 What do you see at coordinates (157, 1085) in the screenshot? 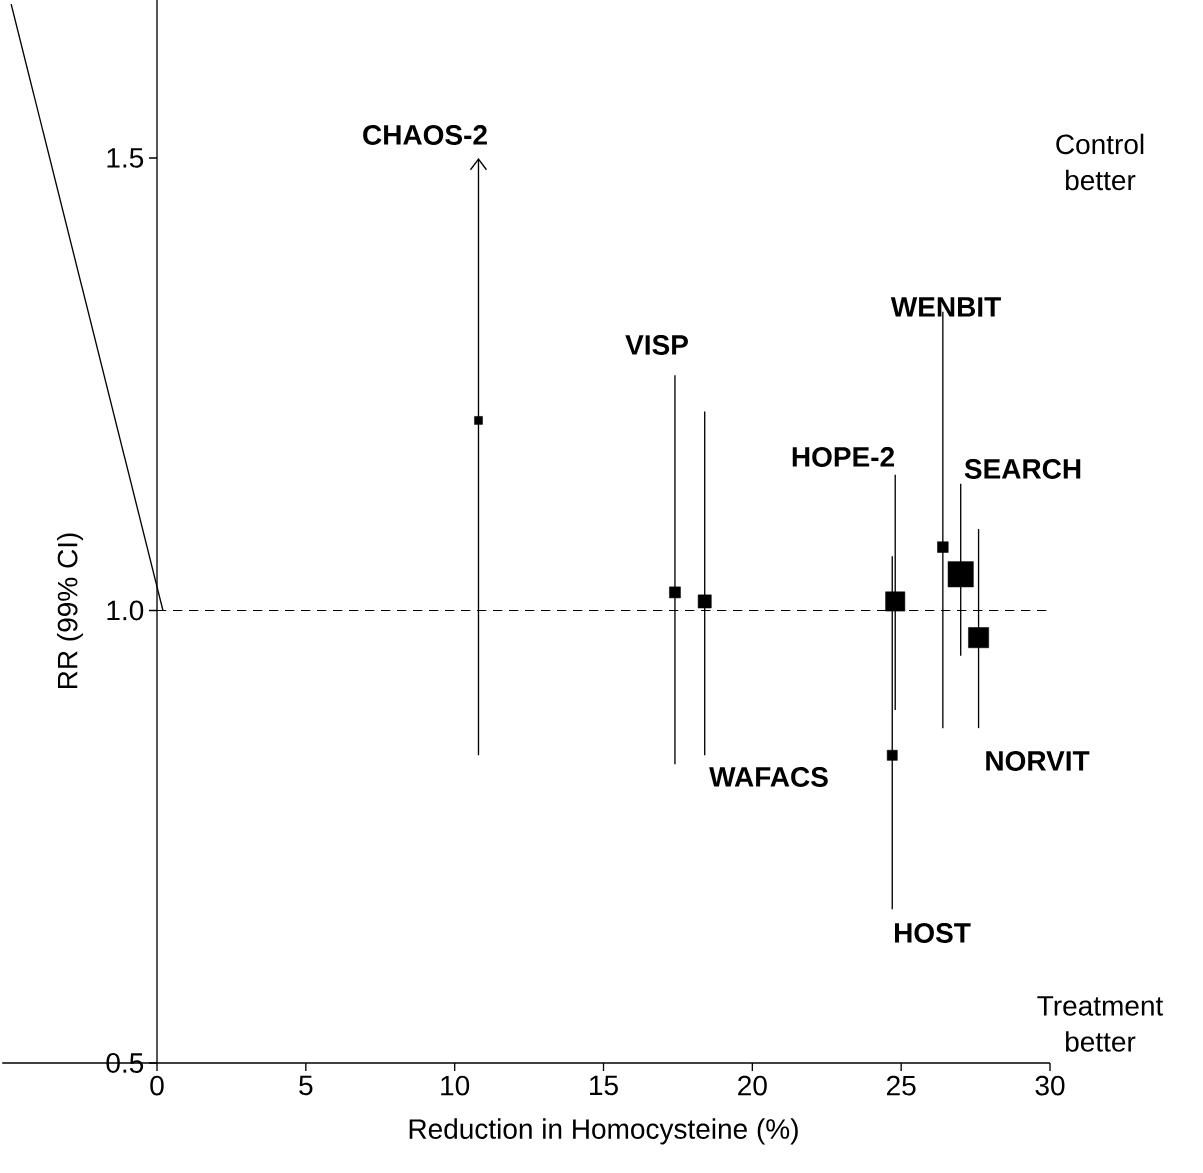
I see `x-tick-label: 0` at bounding box center [157, 1085].